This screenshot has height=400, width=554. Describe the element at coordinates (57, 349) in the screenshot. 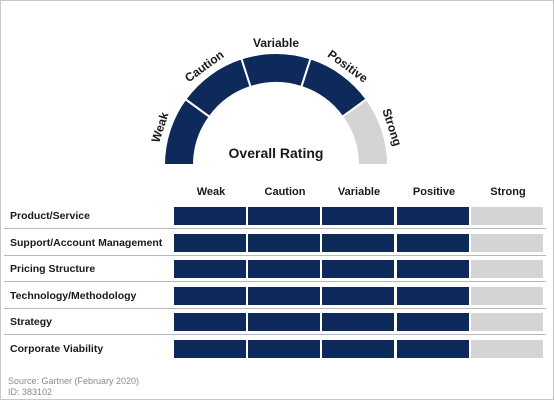

I see `row-label: Corporate Viability` at that location.